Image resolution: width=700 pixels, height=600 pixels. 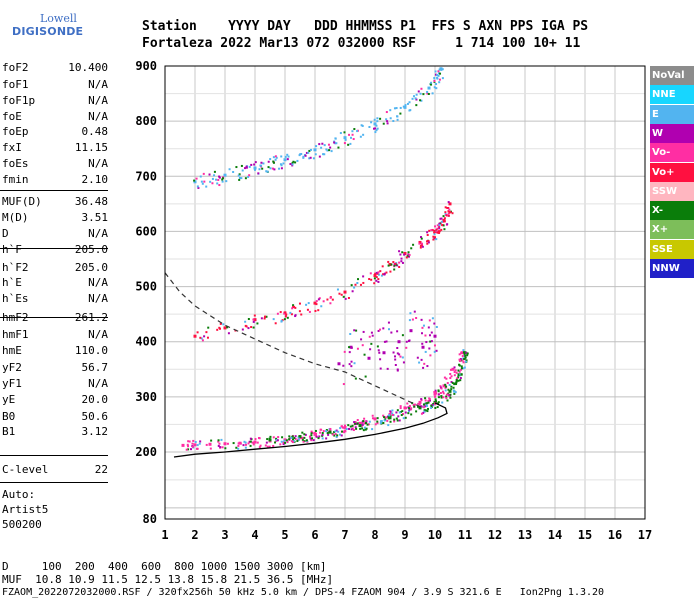 I want to click on param-key: yE, so click(x=9, y=399).